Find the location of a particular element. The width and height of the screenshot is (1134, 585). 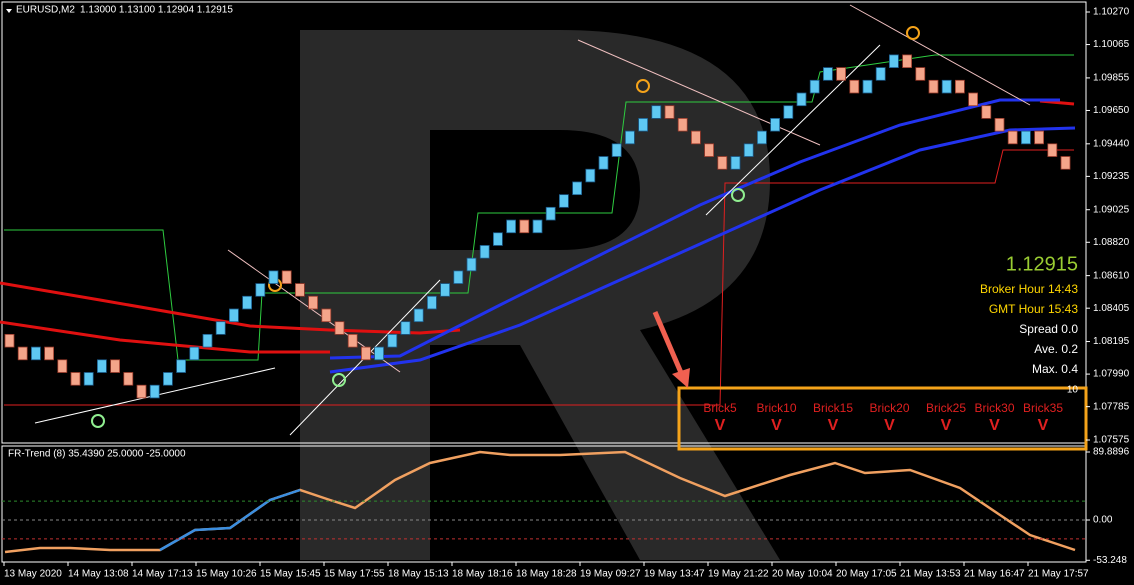

menu-arrow is located at coordinates (9, 11).